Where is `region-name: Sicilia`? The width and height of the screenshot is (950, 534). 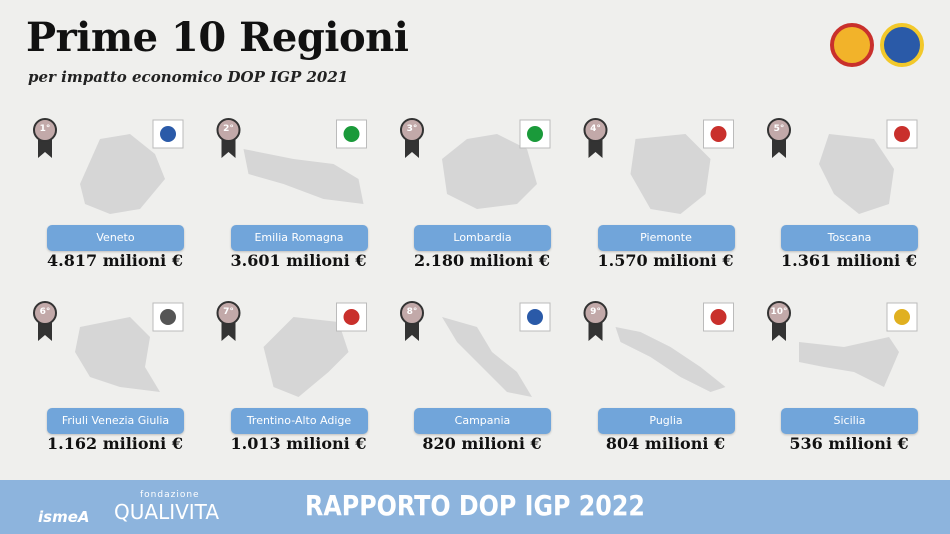 region-name: Sicilia is located at coordinates (849, 421).